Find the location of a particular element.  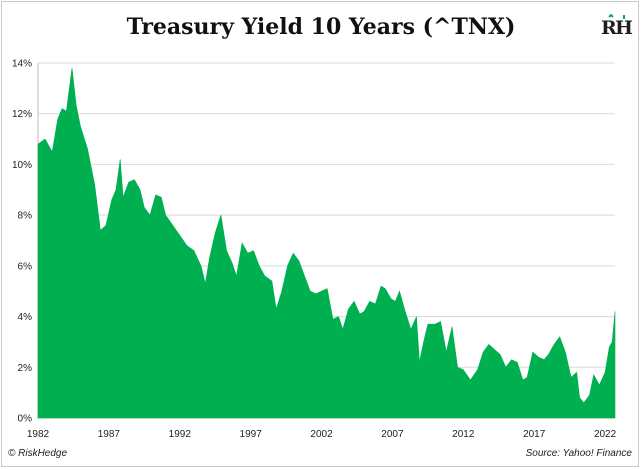

y-tick-label: 2% is located at coordinates (25, 368).